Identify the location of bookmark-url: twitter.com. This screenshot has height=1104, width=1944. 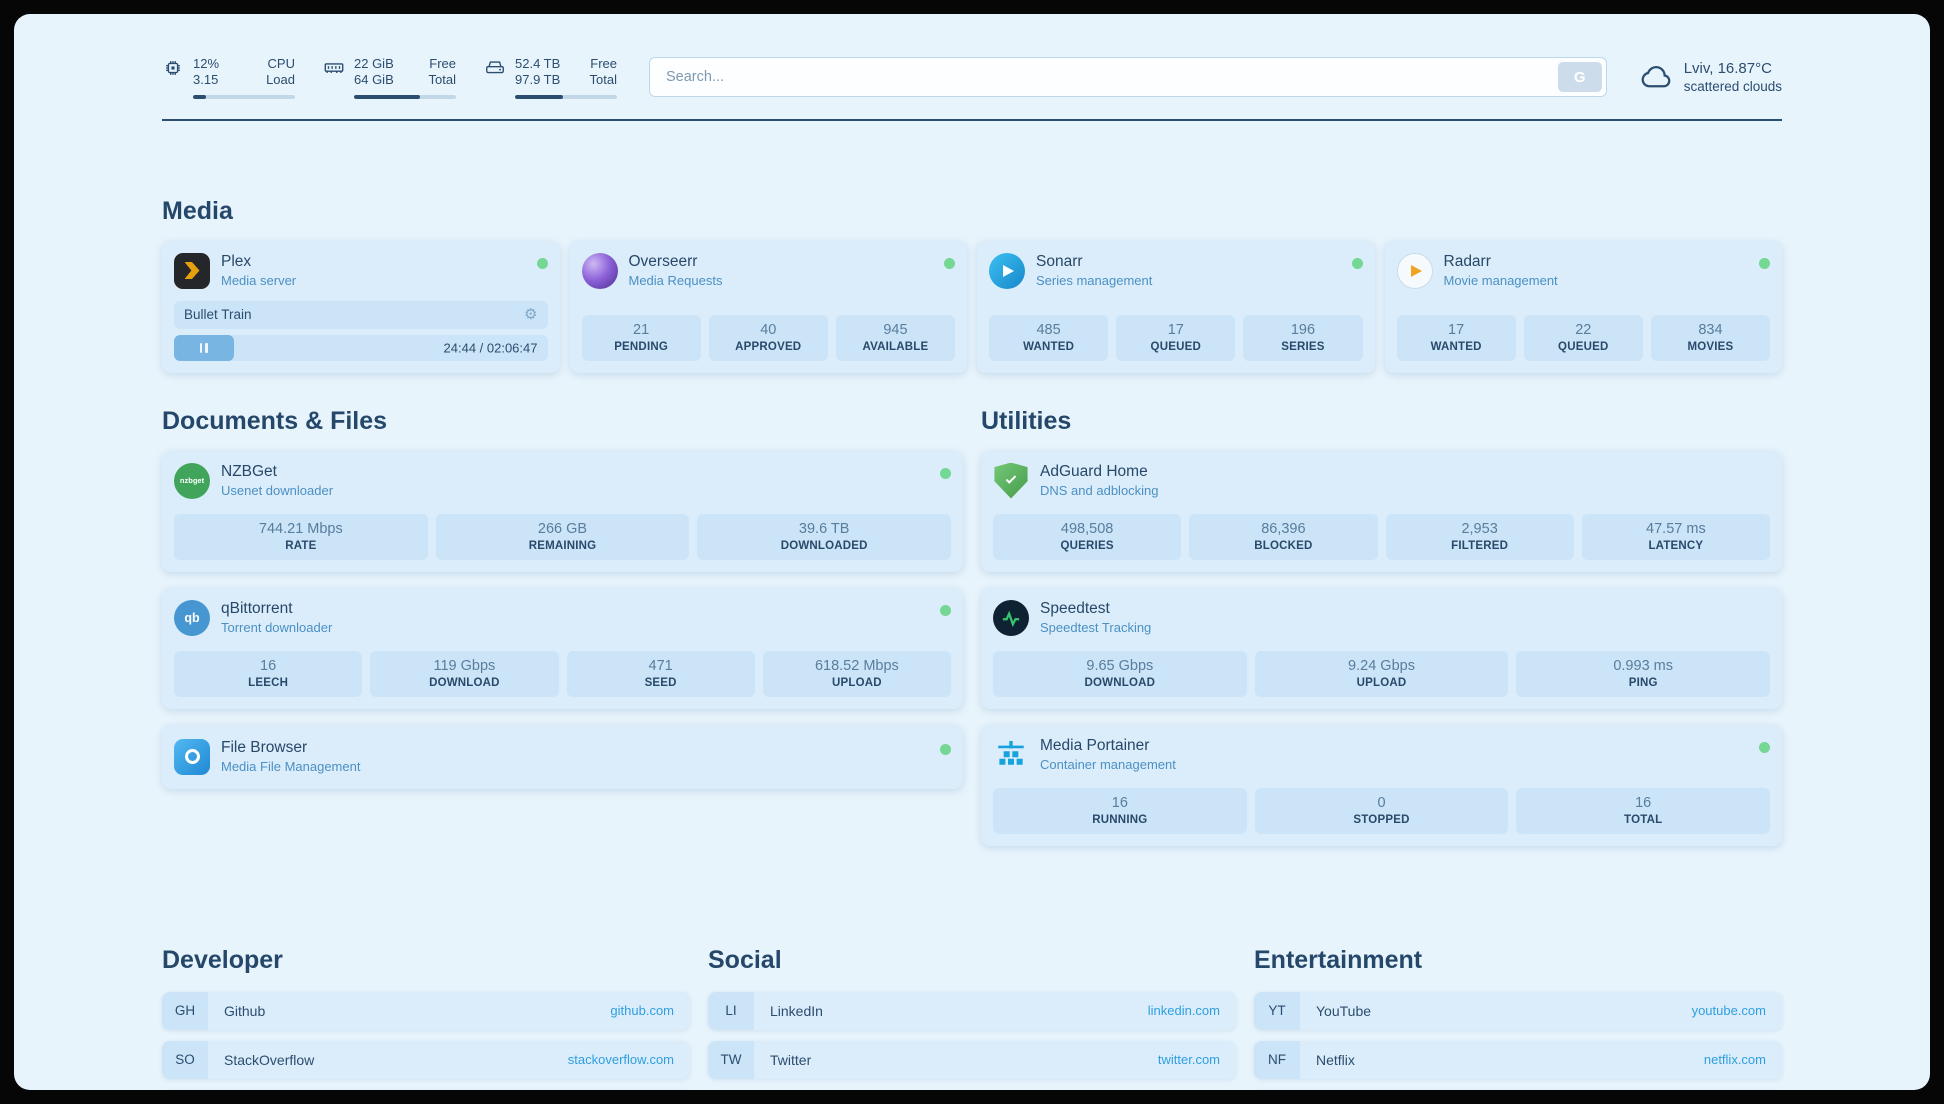
(1188, 1059).